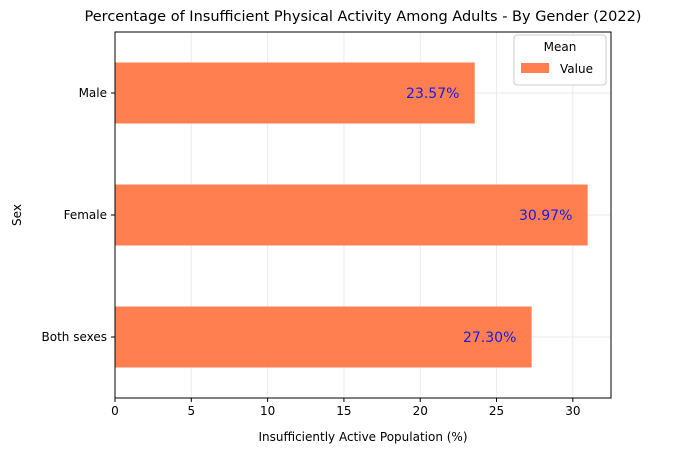  I want to click on x-tick-label-1: 5, so click(191, 411).